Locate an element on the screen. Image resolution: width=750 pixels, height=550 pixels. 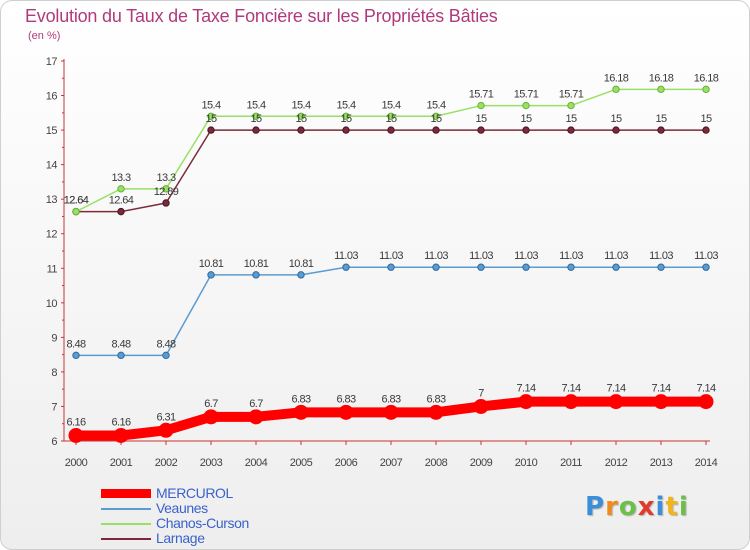
x-tick-label: 2009 is located at coordinates (481, 463).